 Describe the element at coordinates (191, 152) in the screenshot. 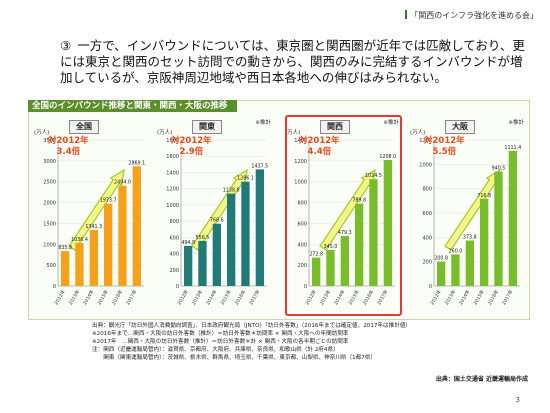

I see `ratio-value: 2.9倍` at that location.